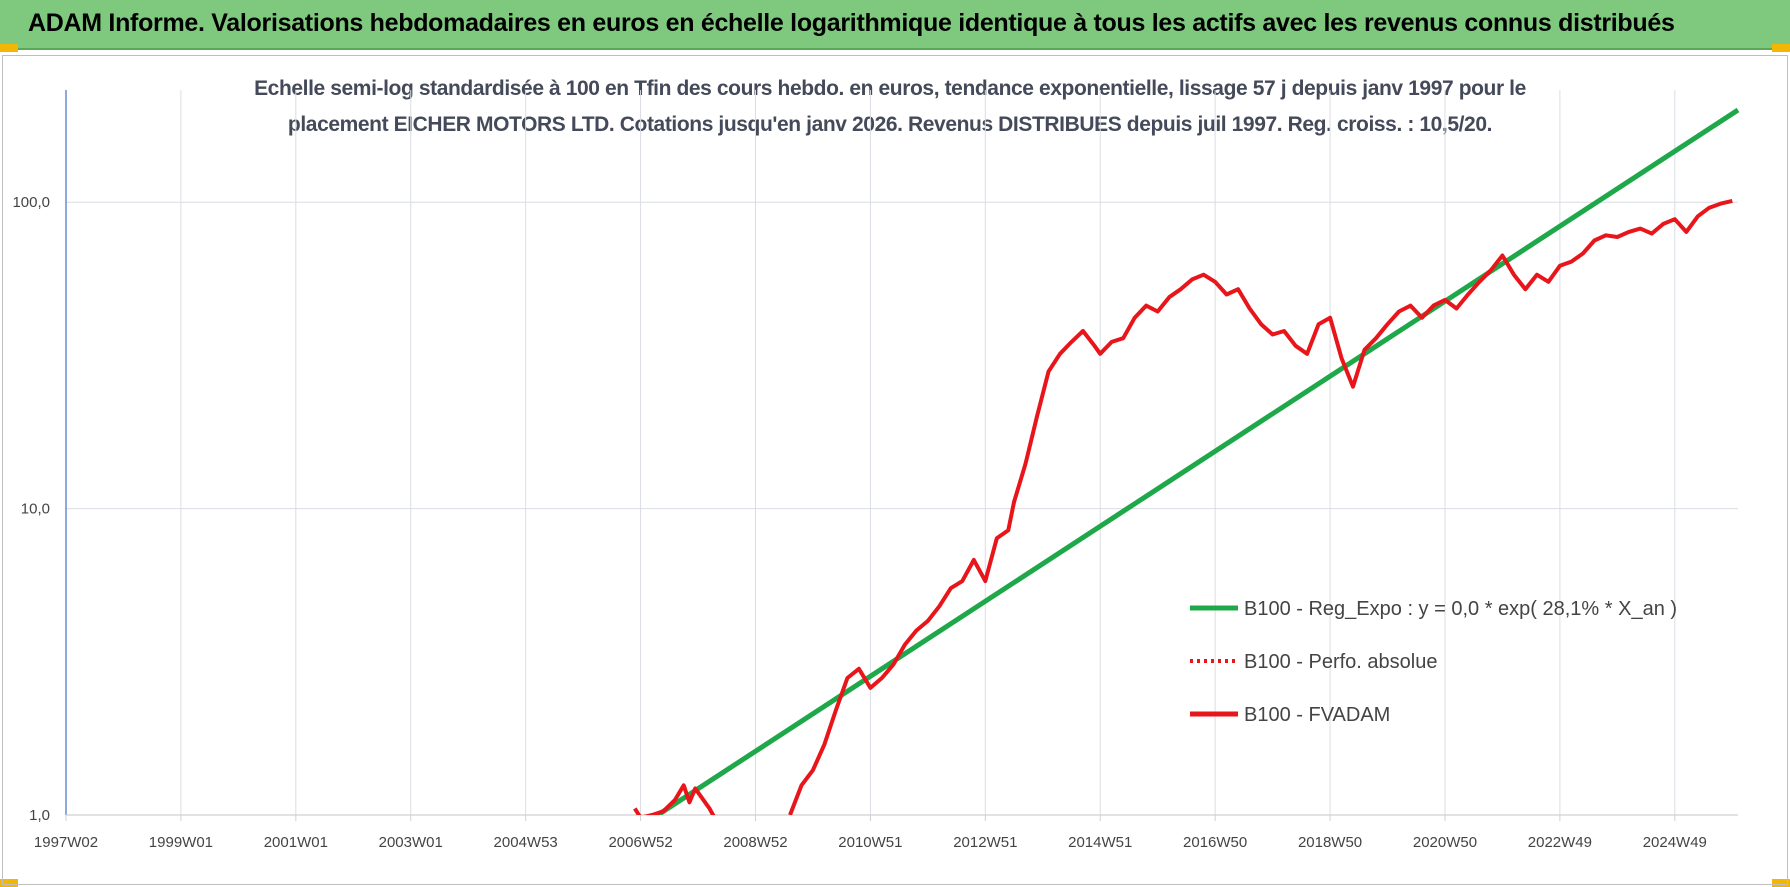  I want to click on x-tick-label: 2020W50, so click(1445, 842).